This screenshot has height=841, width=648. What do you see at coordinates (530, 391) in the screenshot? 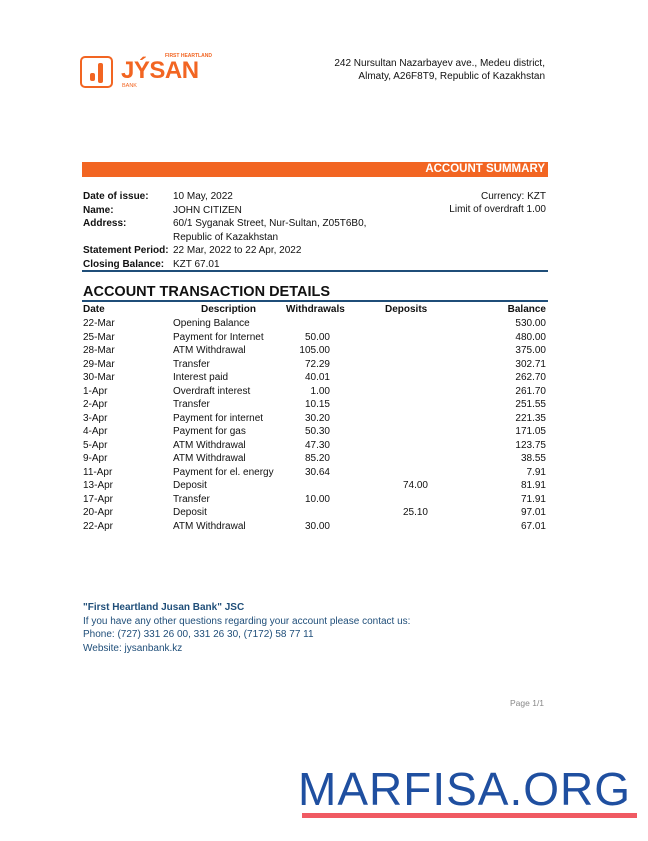
I see `cell-balance: 261.70` at bounding box center [530, 391].